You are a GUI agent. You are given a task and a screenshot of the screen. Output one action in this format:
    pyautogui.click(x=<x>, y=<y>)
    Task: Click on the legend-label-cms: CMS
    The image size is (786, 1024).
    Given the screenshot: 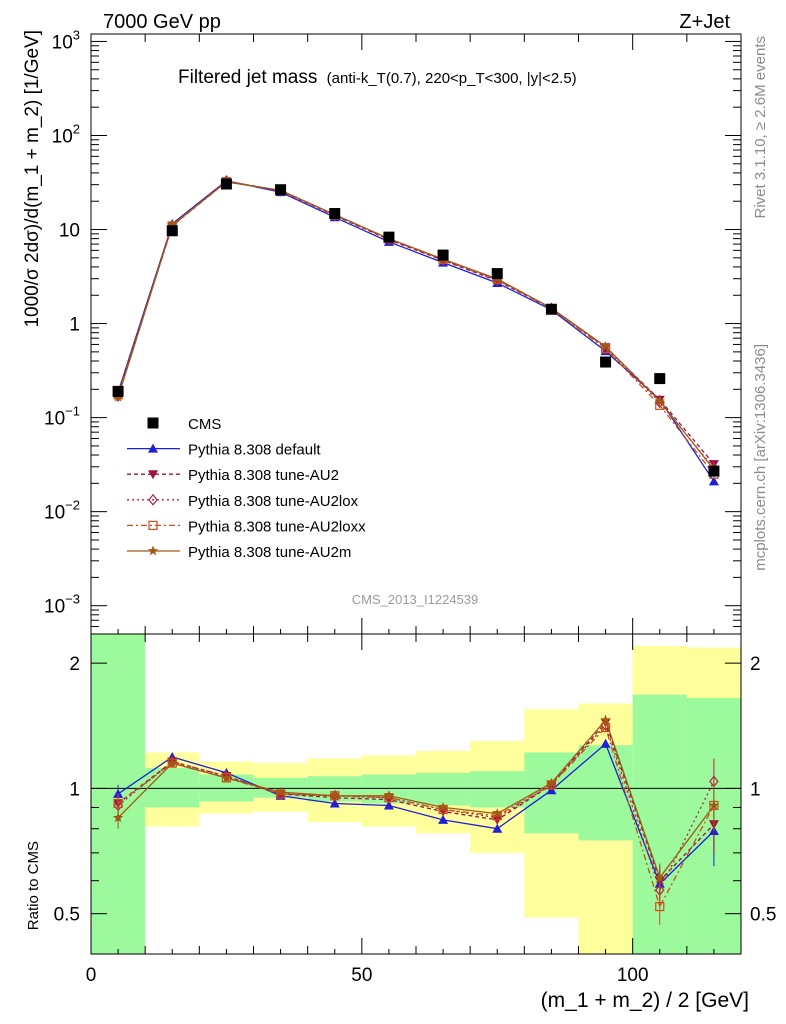 What is the action you would take?
    pyautogui.click(x=204, y=424)
    